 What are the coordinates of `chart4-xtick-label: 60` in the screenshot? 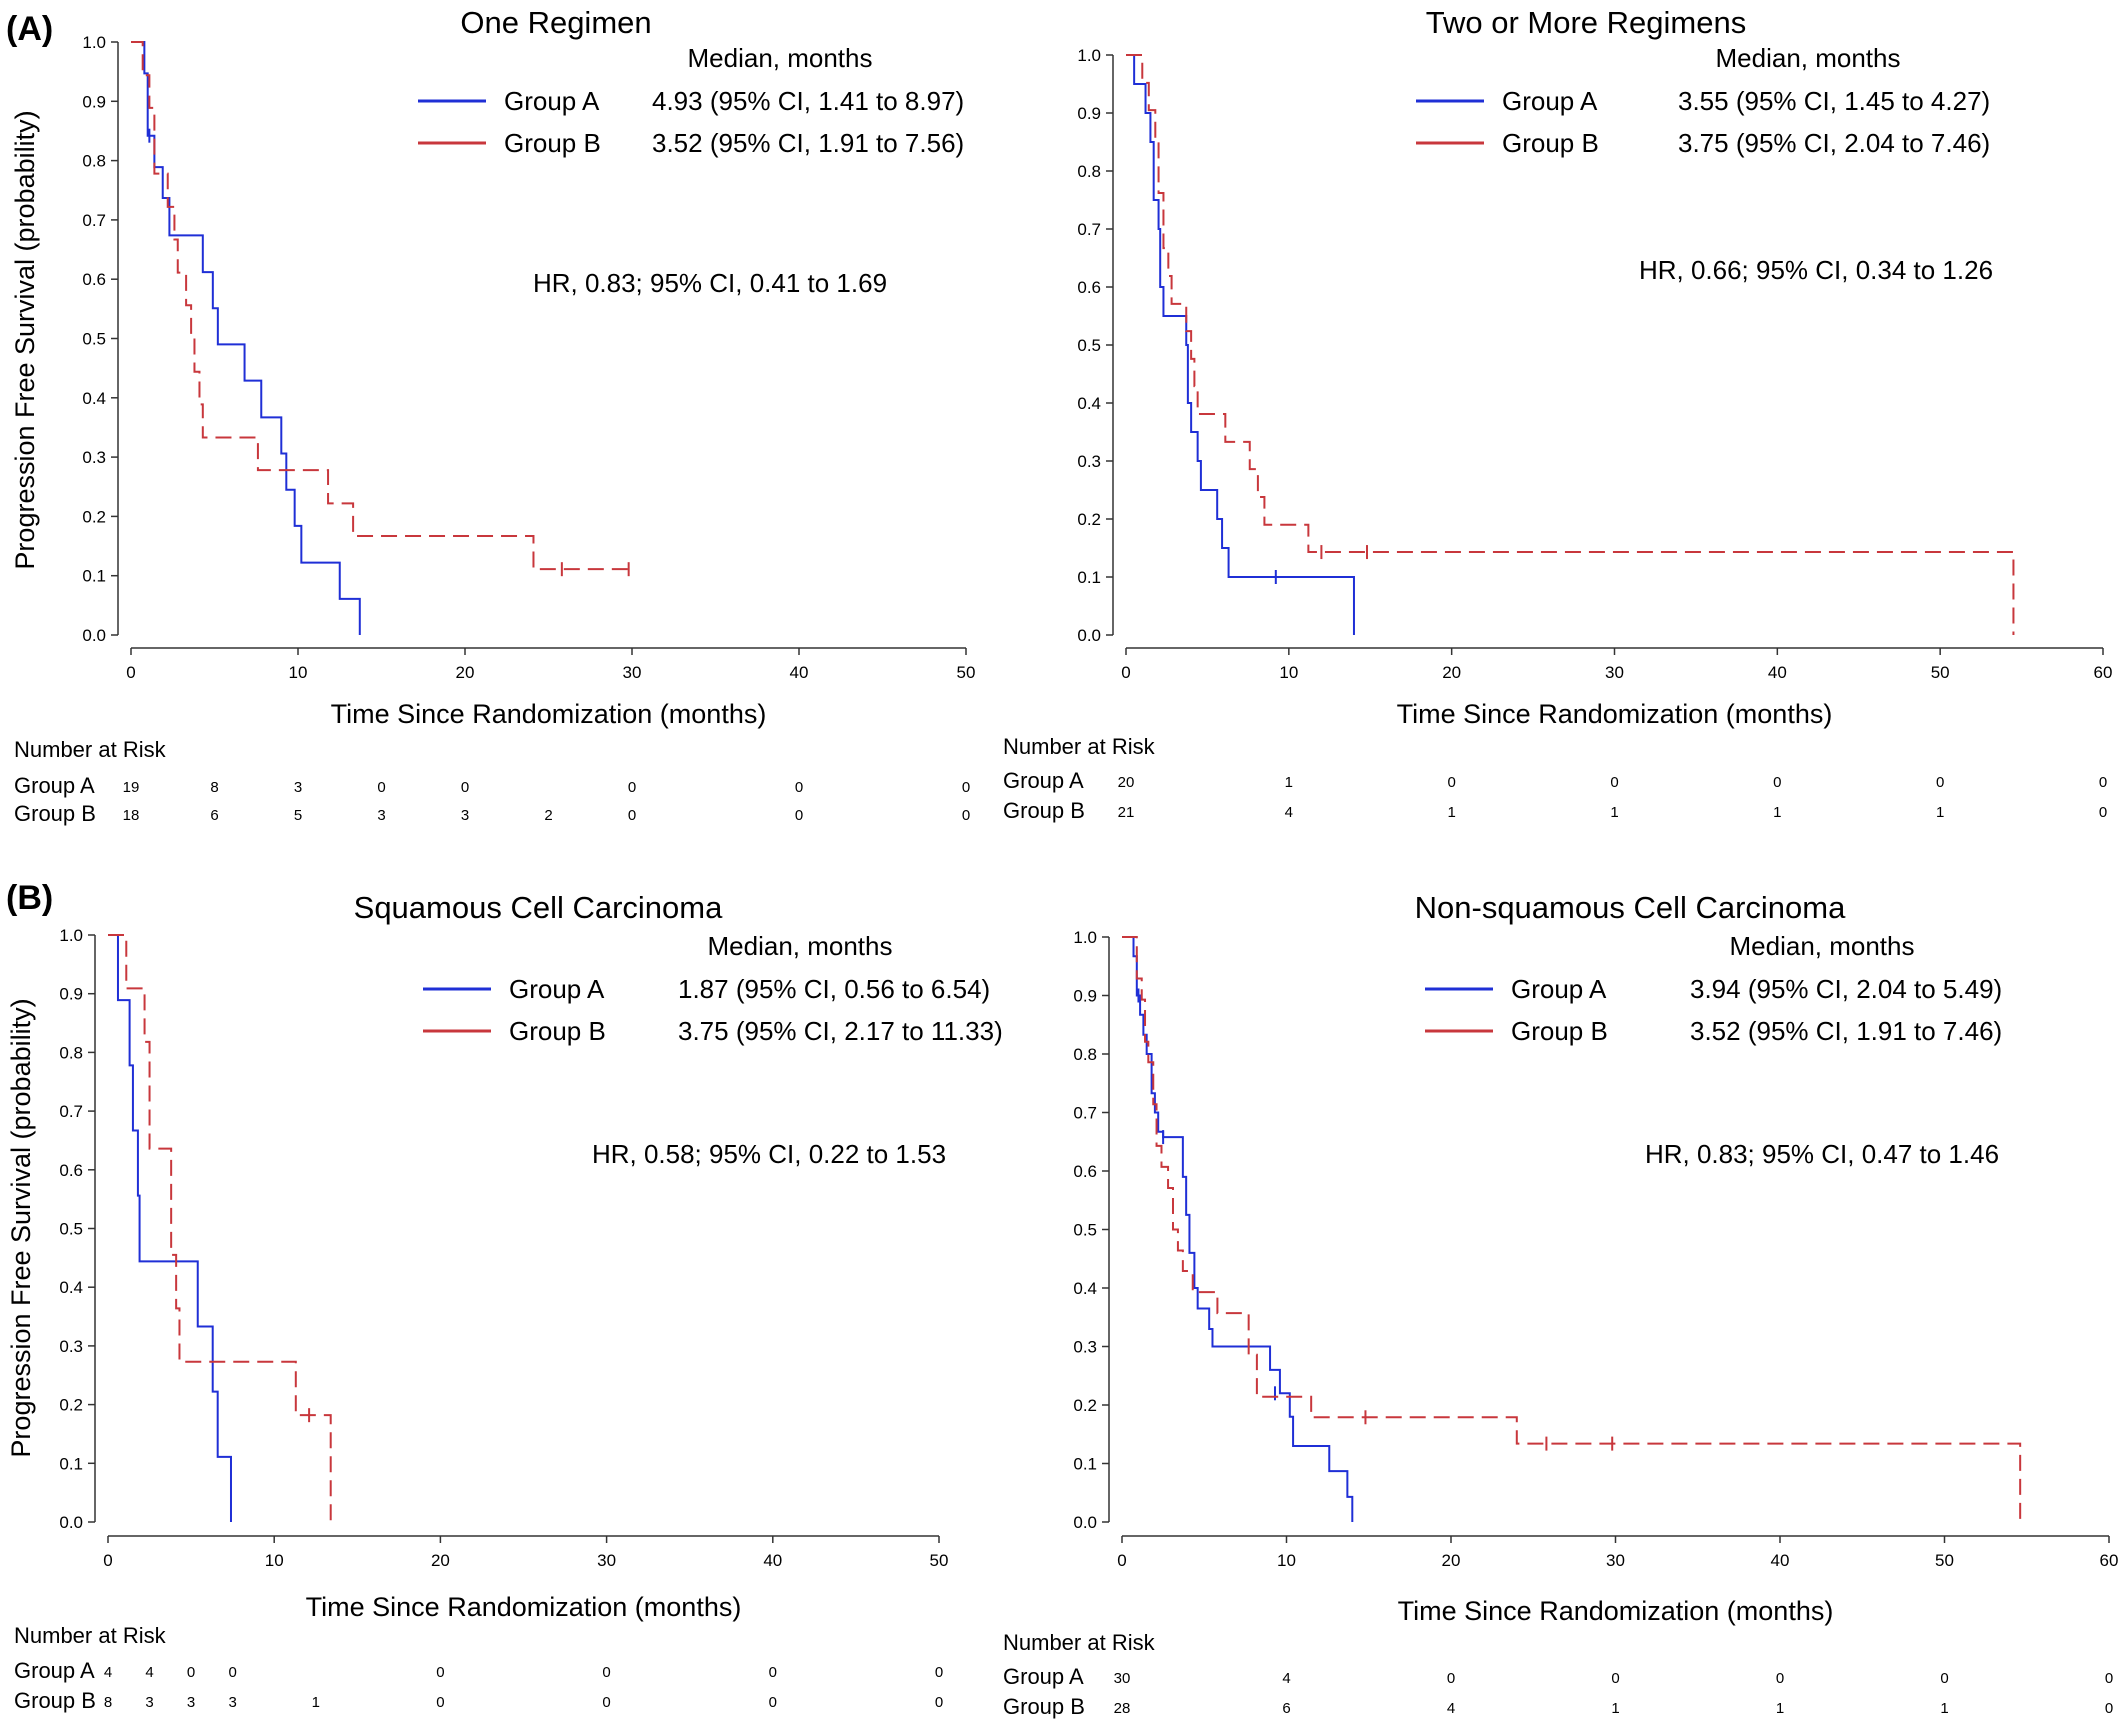 It's located at (2109, 1560).